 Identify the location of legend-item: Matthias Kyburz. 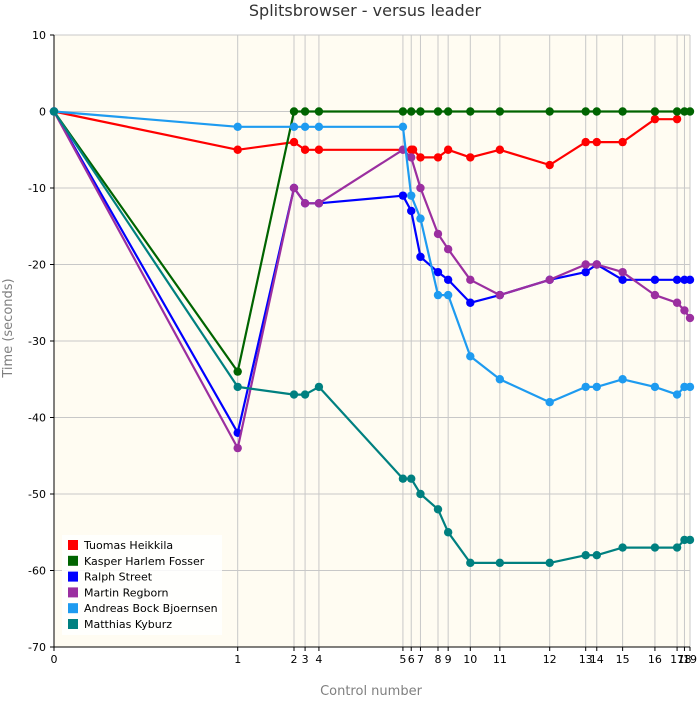
(120, 624).